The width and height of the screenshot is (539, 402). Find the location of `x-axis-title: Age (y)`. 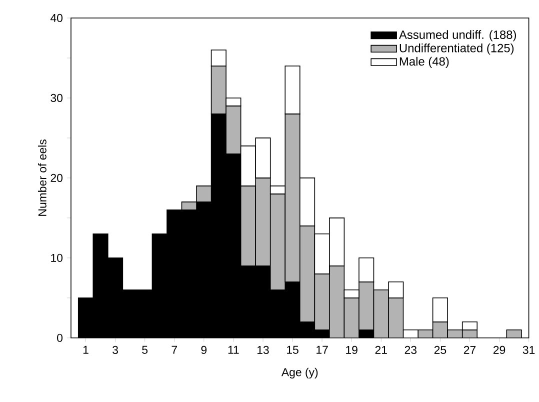

x-axis-title: Age (y) is located at coordinates (299, 373).